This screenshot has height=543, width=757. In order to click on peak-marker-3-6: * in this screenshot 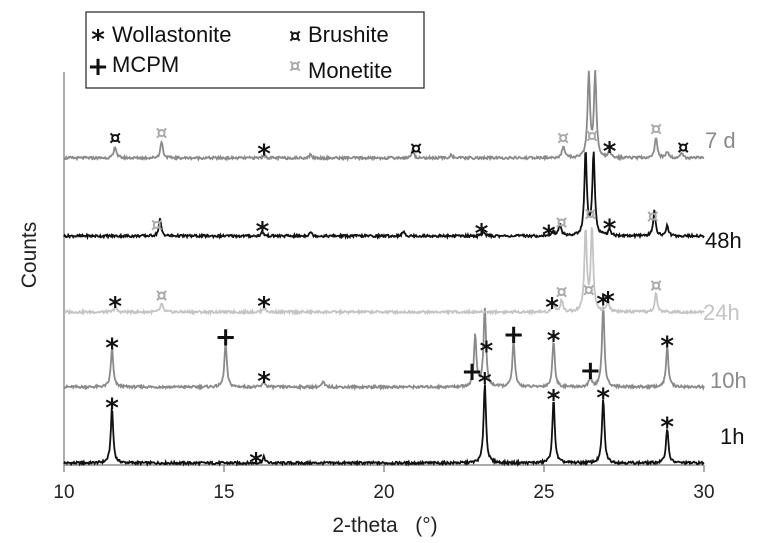, I will do `click(610, 229)`.